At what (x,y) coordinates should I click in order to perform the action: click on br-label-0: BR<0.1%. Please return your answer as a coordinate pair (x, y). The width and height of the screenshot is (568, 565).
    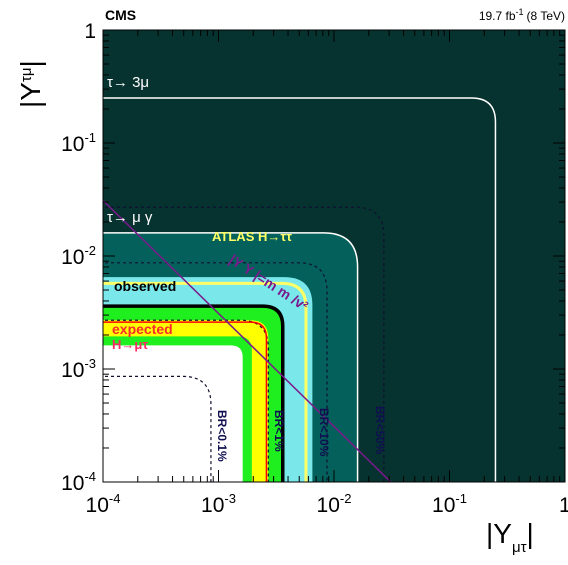
    Looking at the image, I should click on (222, 436).